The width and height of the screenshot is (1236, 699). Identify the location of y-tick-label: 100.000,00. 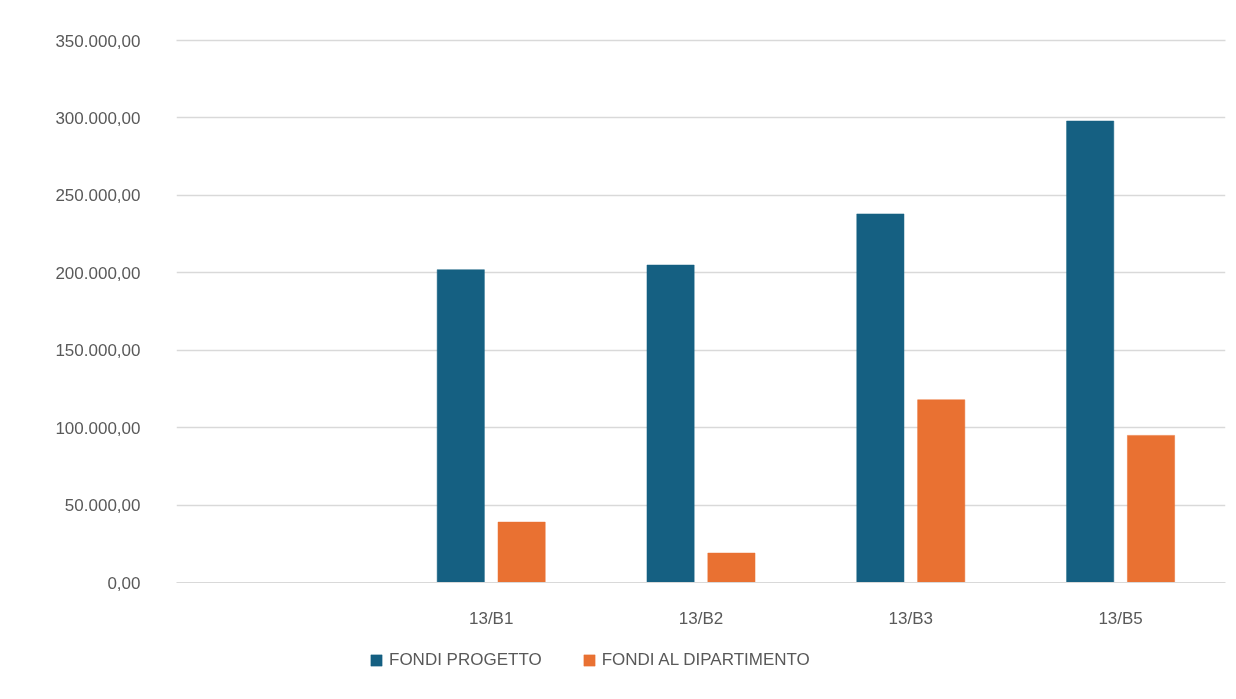
(98, 428).